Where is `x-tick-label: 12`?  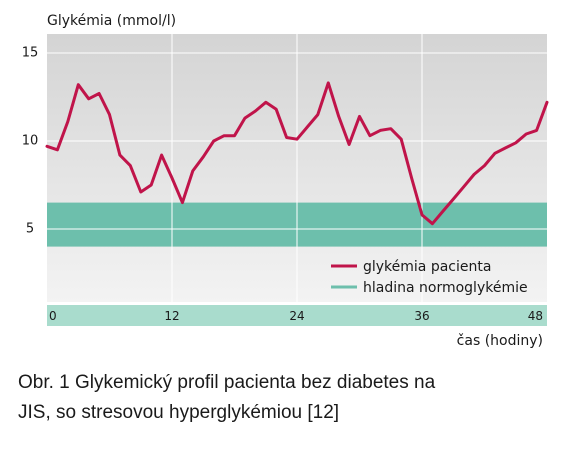 x-tick-label: 12 is located at coordinates (171, 316).